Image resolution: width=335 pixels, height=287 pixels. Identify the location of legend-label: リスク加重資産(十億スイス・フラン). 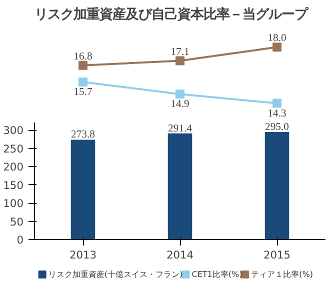
(115, 274).